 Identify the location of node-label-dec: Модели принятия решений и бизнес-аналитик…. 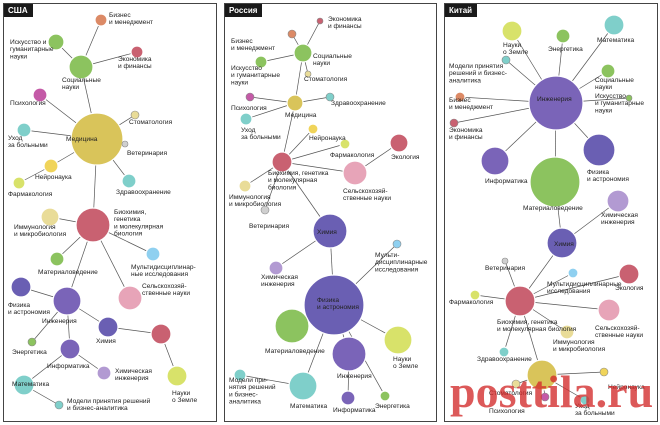
(478, 73).